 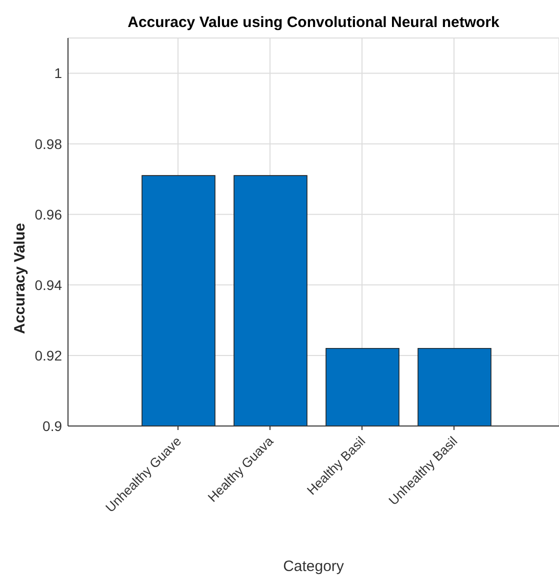 What do you see at coordinates (313, 22) in the screenshot?
I see `chart-title: Accuracy Value using Convolutional Neural network` at bounding box center [313, 22].